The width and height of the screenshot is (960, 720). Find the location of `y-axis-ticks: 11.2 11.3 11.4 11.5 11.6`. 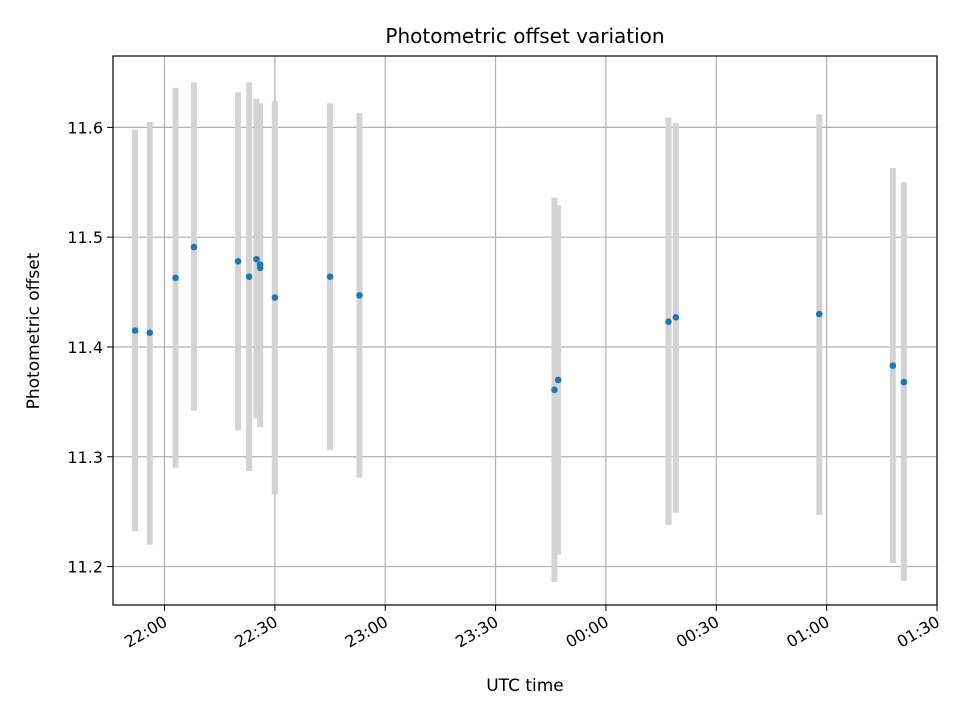

y-axis-ticks: 11.2 11.3 11.4 11.5 11.6 is located at coordinates (90, 347).